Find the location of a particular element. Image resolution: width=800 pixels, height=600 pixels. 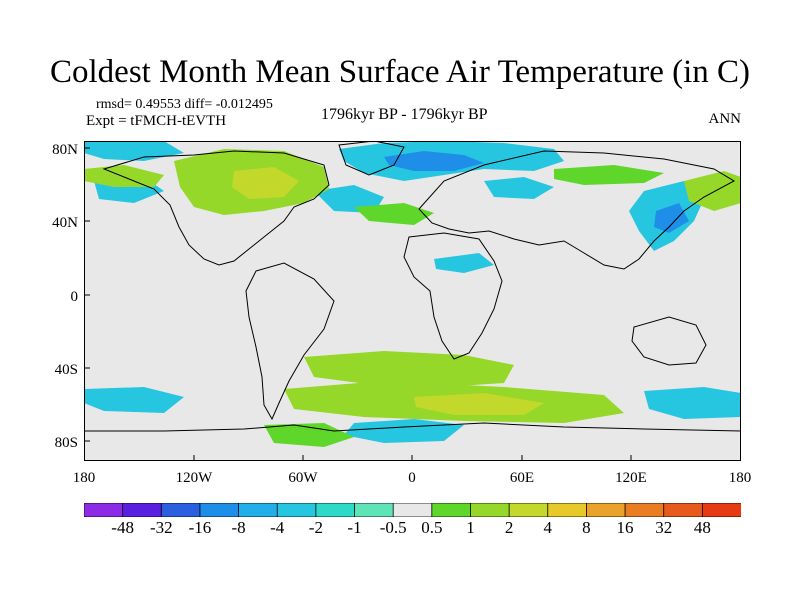

colorbar-label-11: 4 is located at coordinates (548, 527).